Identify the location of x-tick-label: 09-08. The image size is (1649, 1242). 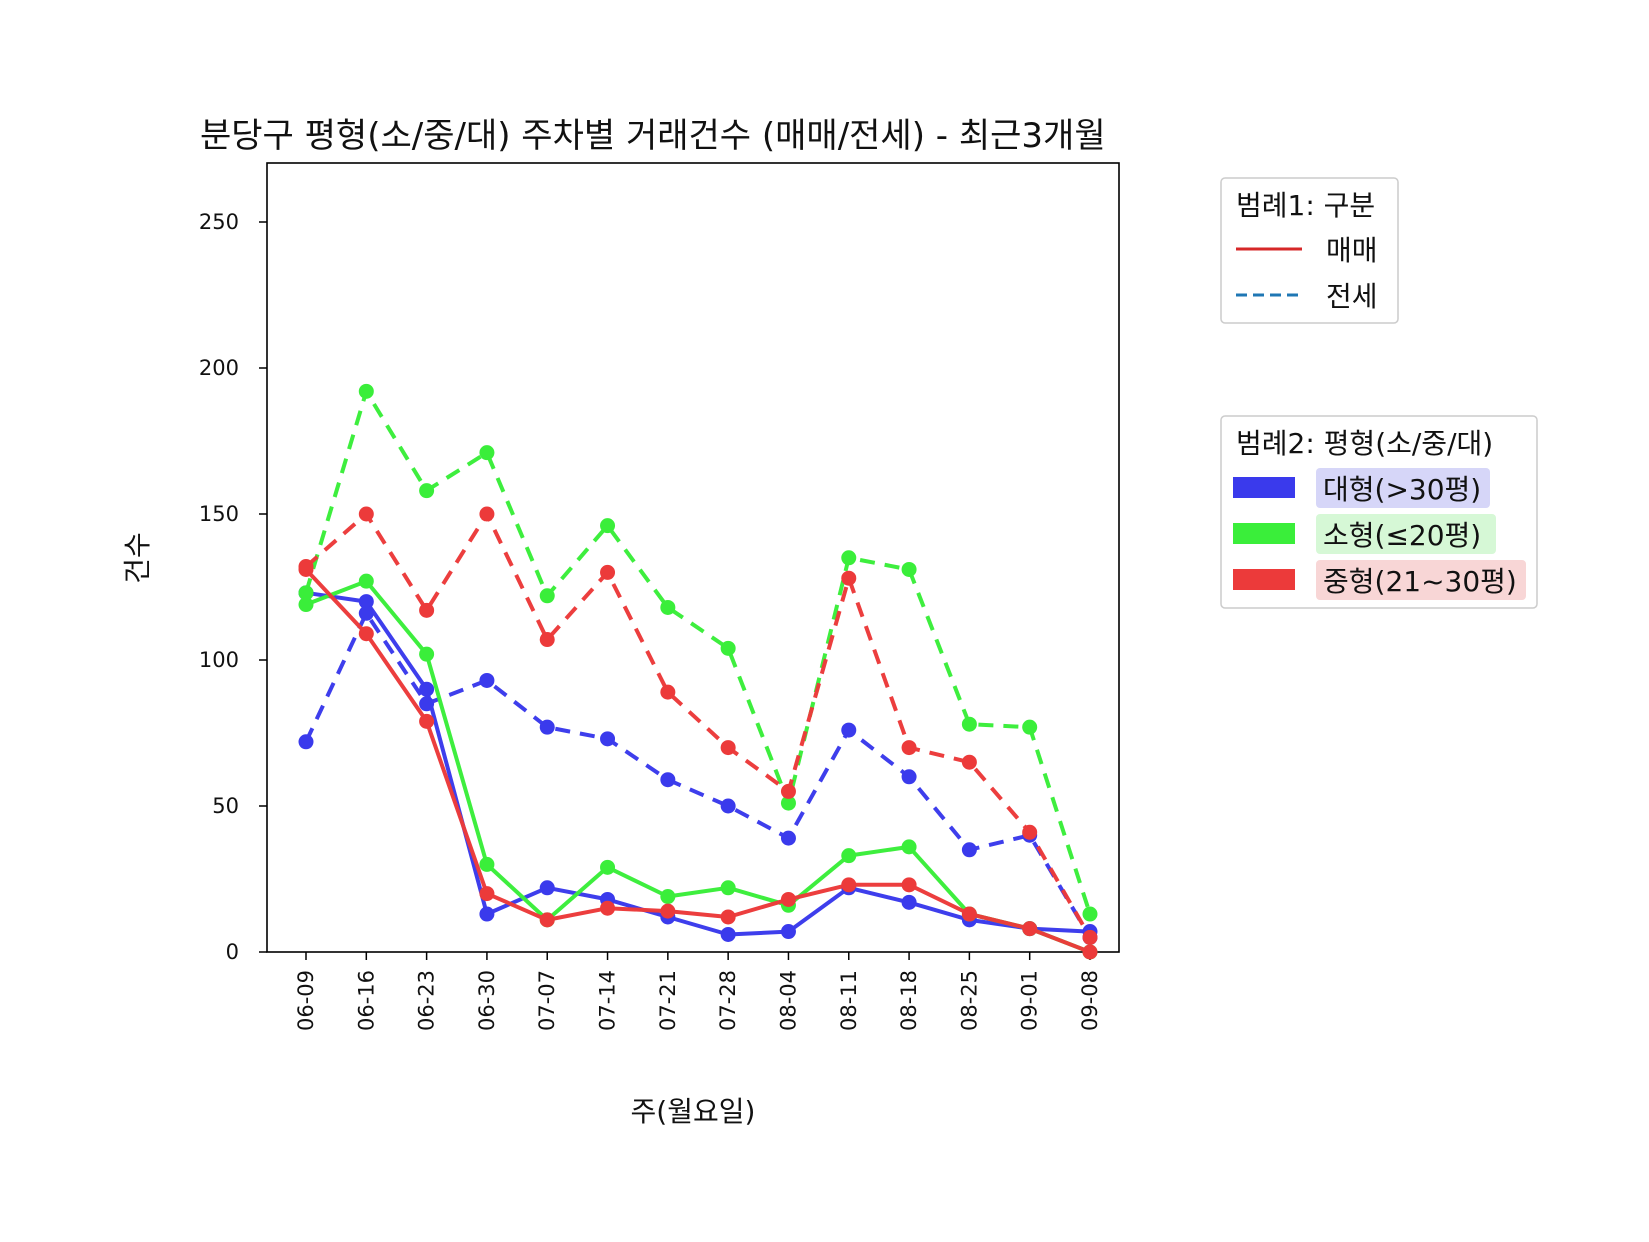
(1090, 1000).